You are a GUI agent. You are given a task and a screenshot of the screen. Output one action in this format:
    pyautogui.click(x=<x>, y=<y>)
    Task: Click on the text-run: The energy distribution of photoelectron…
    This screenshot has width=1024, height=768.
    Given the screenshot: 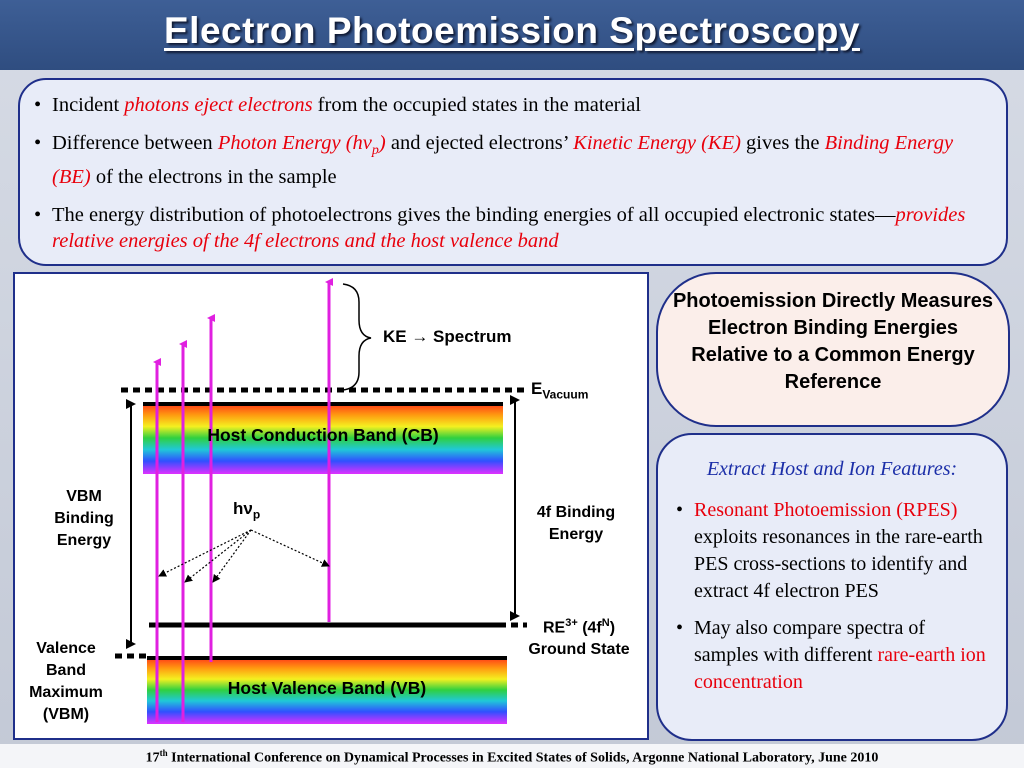 What is the action you would take?
    pyautogui.click(x=474, y=215)
    